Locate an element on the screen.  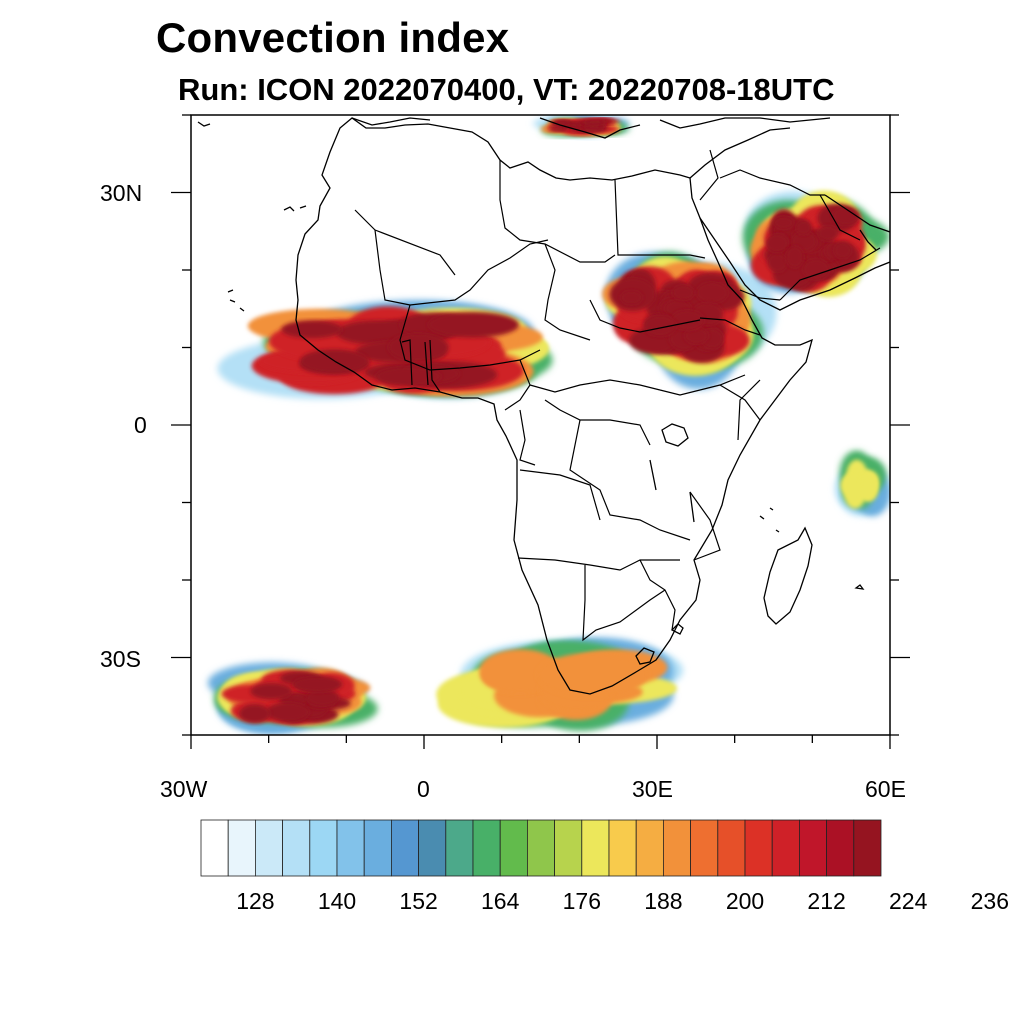
xtick-label: 30W is located at coordinates (184, 789).